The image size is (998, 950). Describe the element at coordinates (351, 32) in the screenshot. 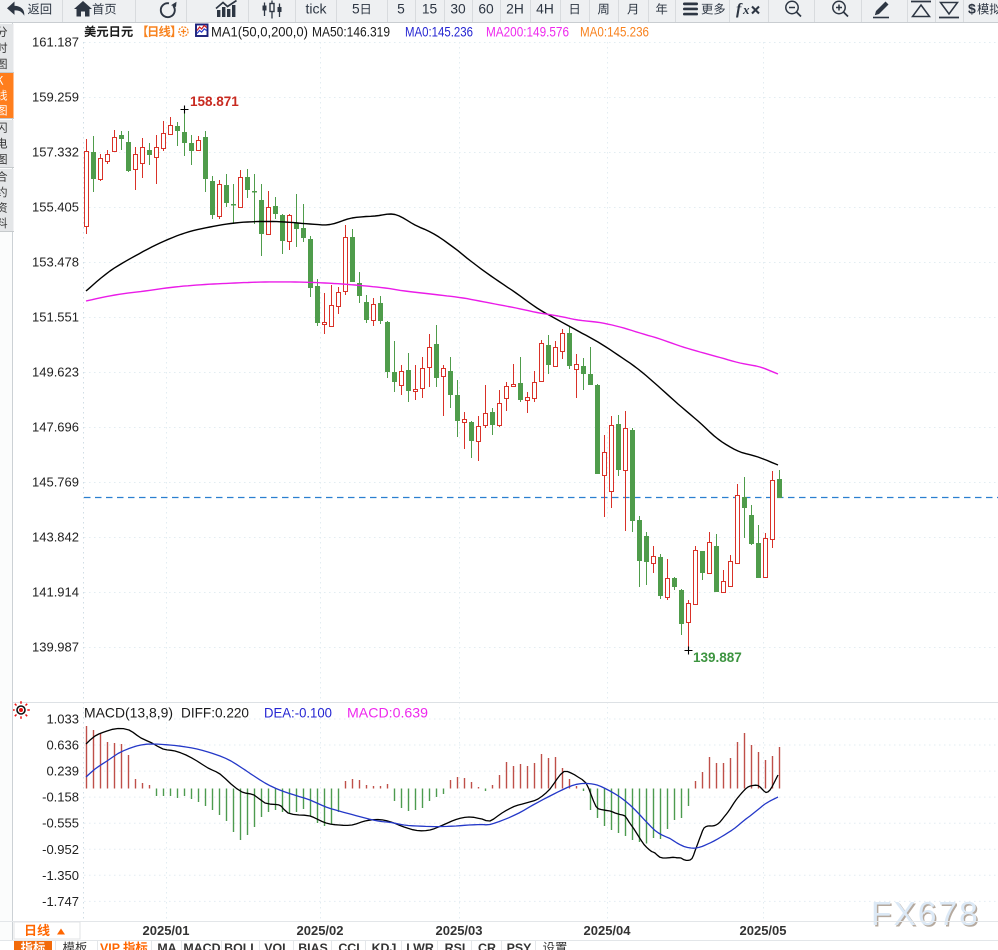

I see `svg-text: MA50:146.319` at that location.